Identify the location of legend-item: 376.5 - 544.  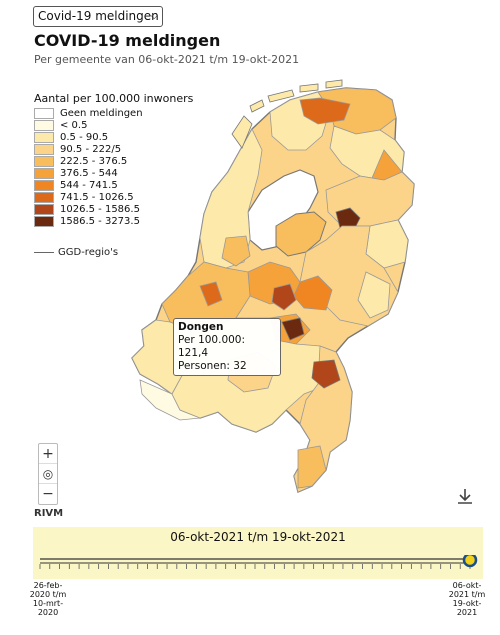
(113, 173).